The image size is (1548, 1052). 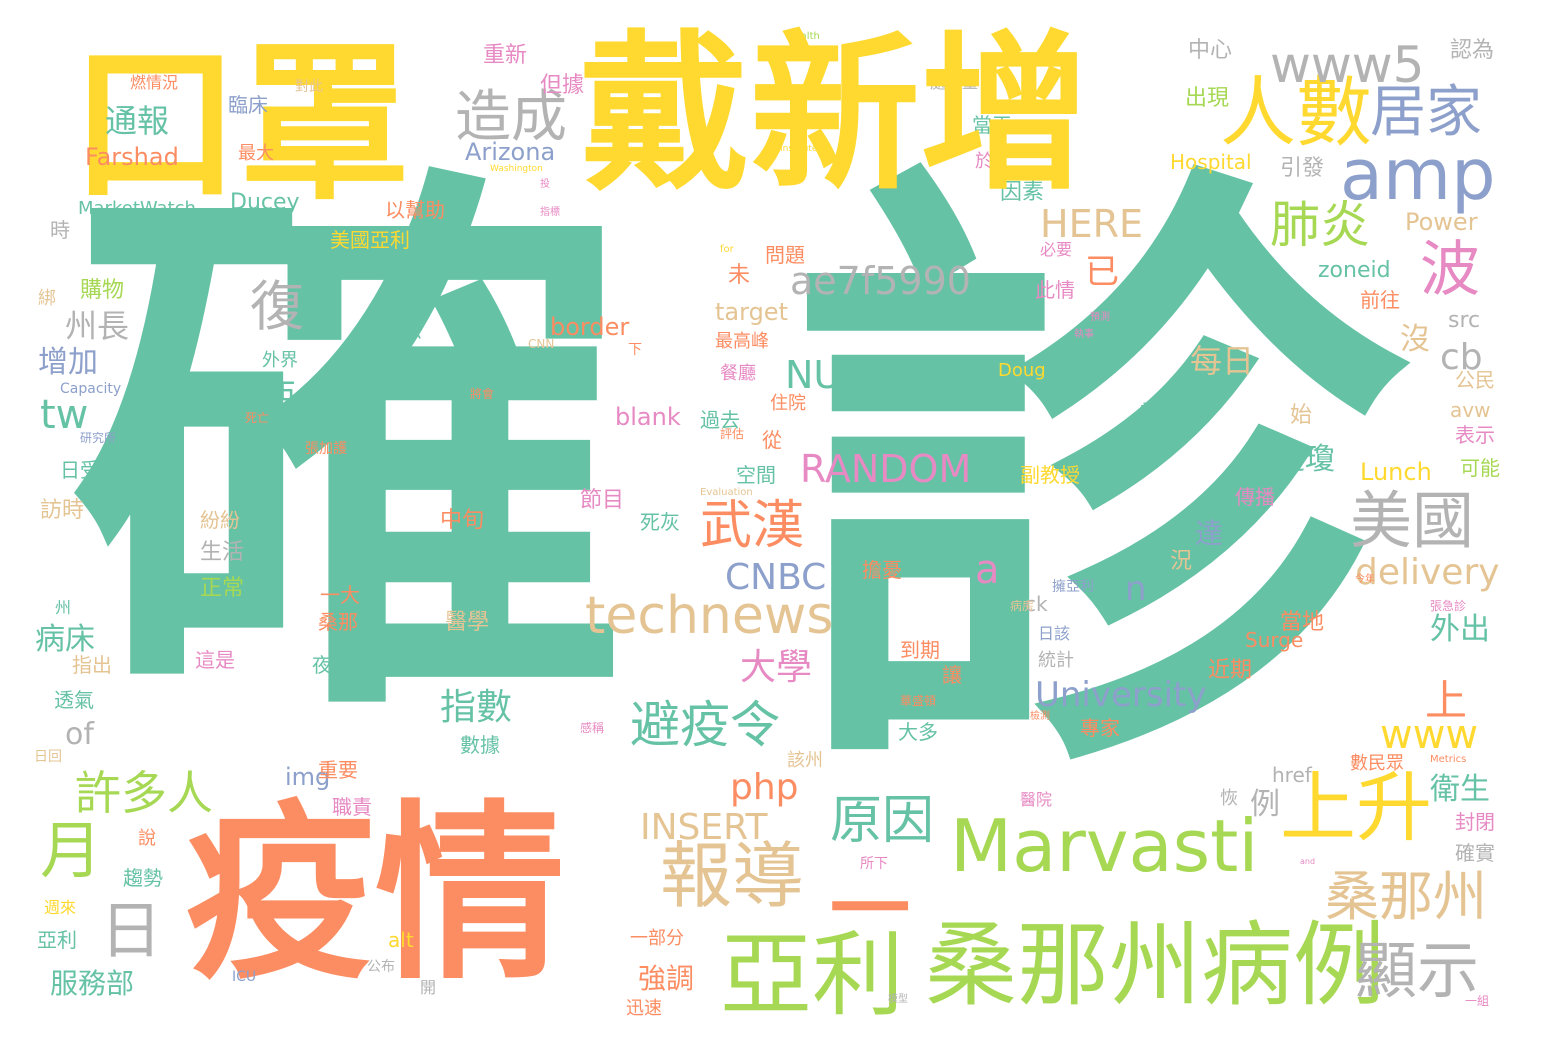 What do you see at coordinates (1162, 413) in the screenshot?
I see `cloud-word-144: 盡速` at bounding box center [1162, 413].